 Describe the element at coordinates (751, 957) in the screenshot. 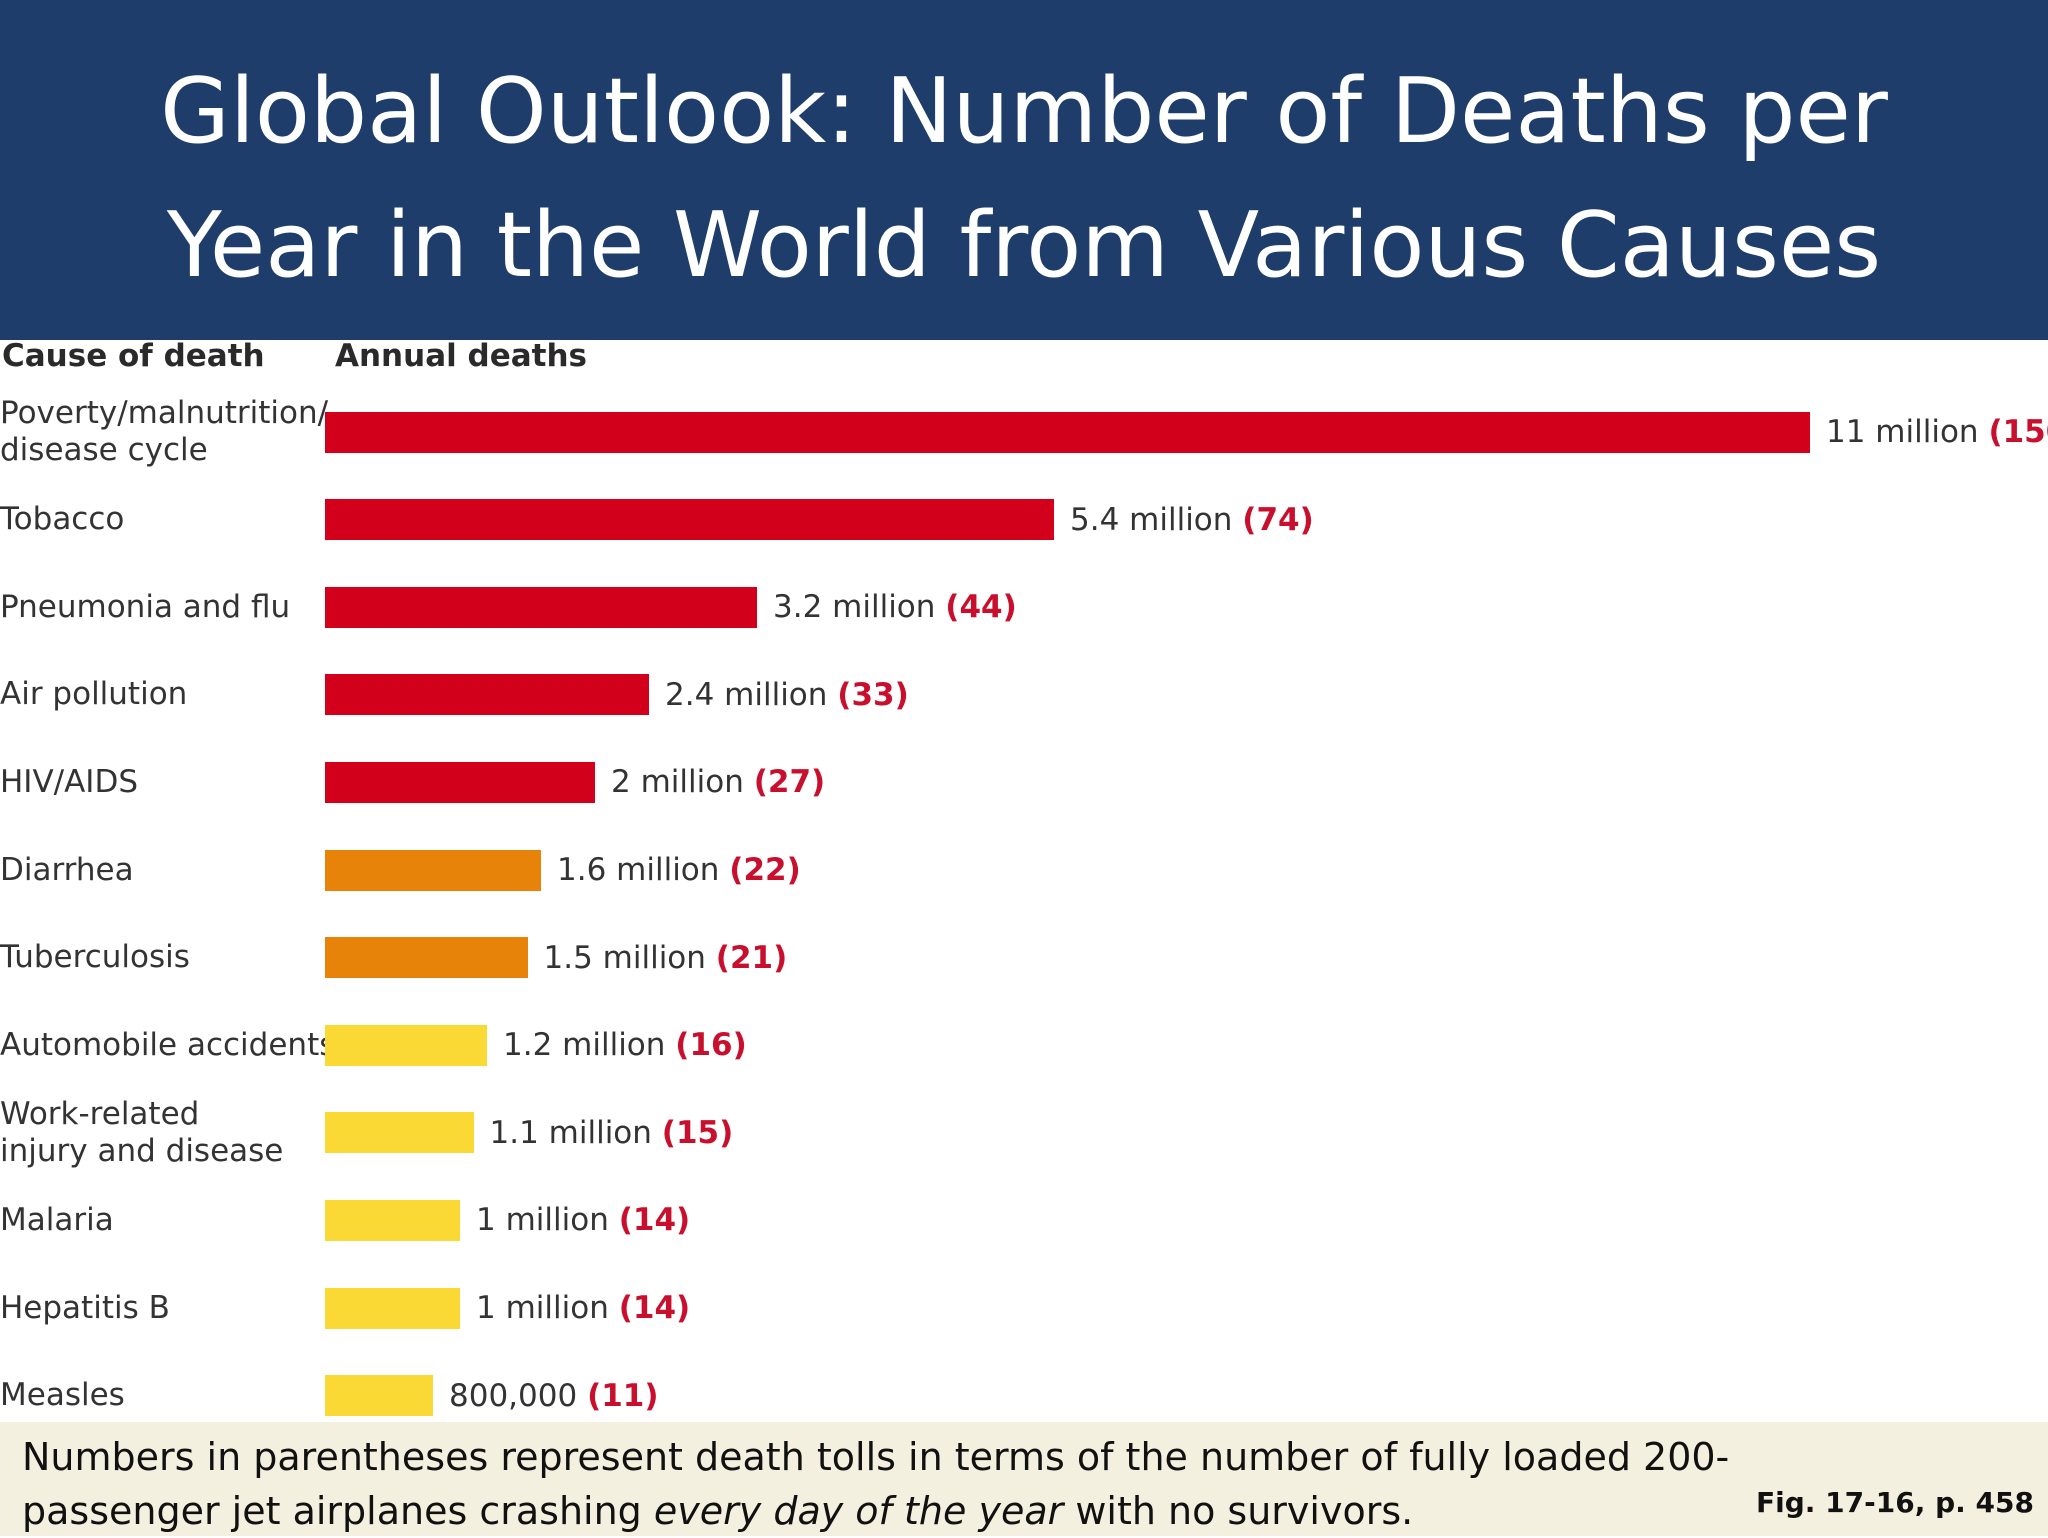

I see `airplane-equivalent-label: (21)` at that location.